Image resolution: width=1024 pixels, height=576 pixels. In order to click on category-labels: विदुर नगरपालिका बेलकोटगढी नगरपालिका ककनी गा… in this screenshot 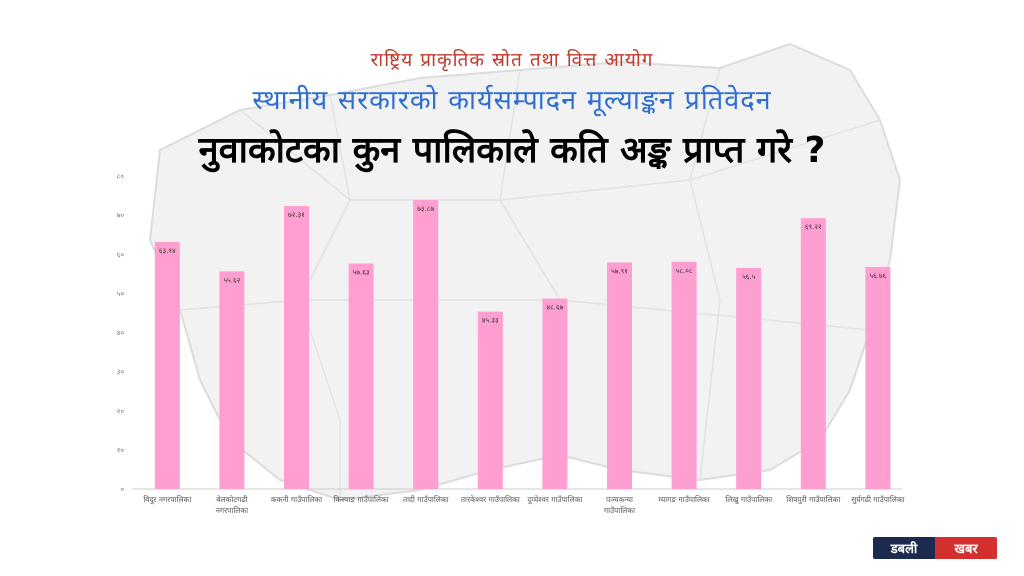, I will do `click(524, 505)`.